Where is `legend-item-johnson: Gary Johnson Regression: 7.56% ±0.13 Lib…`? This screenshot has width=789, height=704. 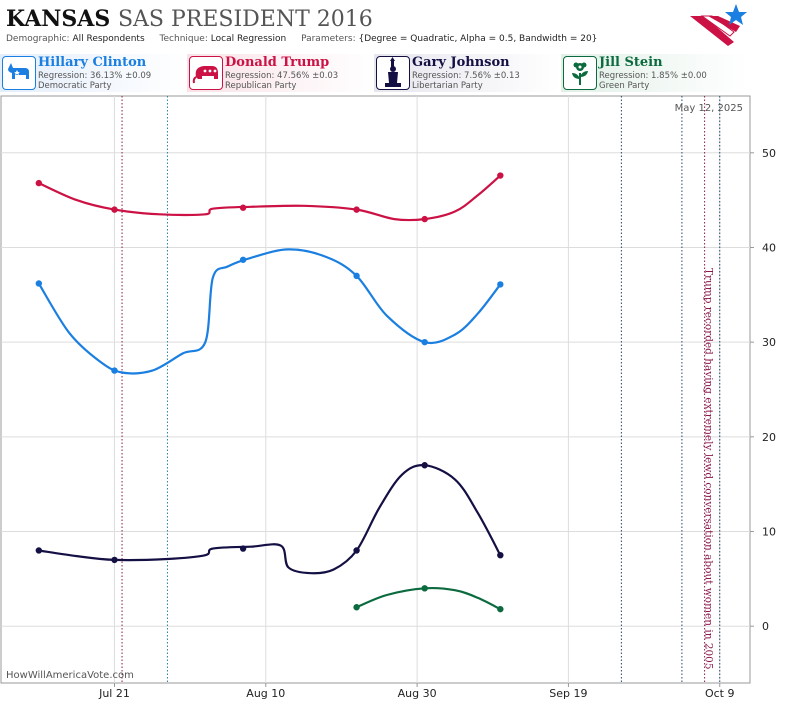
legend-item-johnson: Gary Johnson Regression: 7.56% ±0.13 Lib… is located at coordinates (467, 73).